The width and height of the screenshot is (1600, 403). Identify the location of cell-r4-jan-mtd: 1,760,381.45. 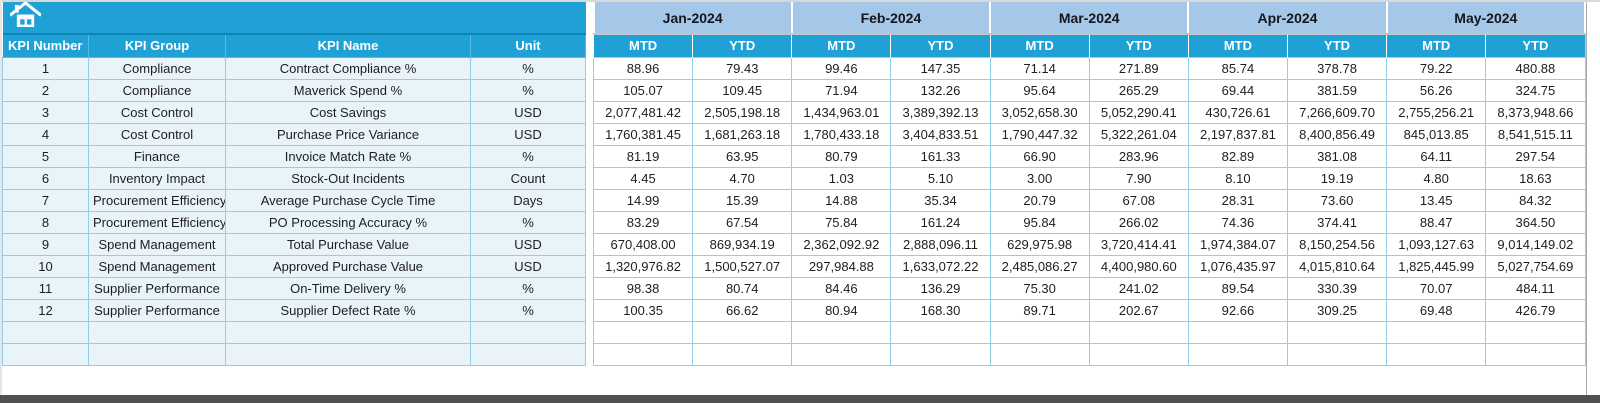
(643, 134).